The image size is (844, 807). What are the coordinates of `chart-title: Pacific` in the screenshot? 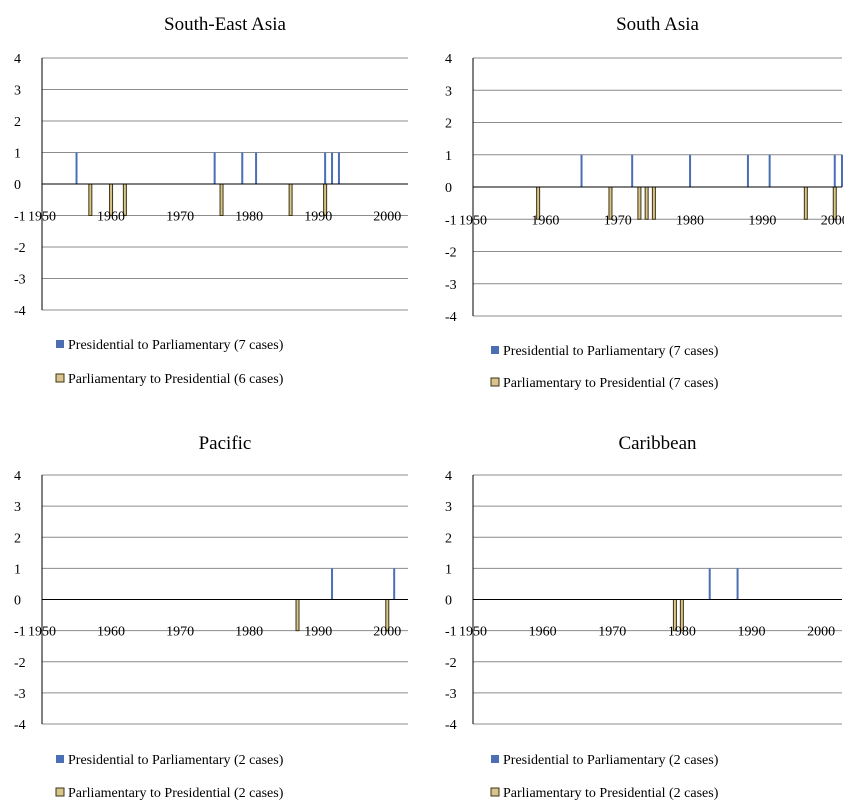 It's located at (225, 443).